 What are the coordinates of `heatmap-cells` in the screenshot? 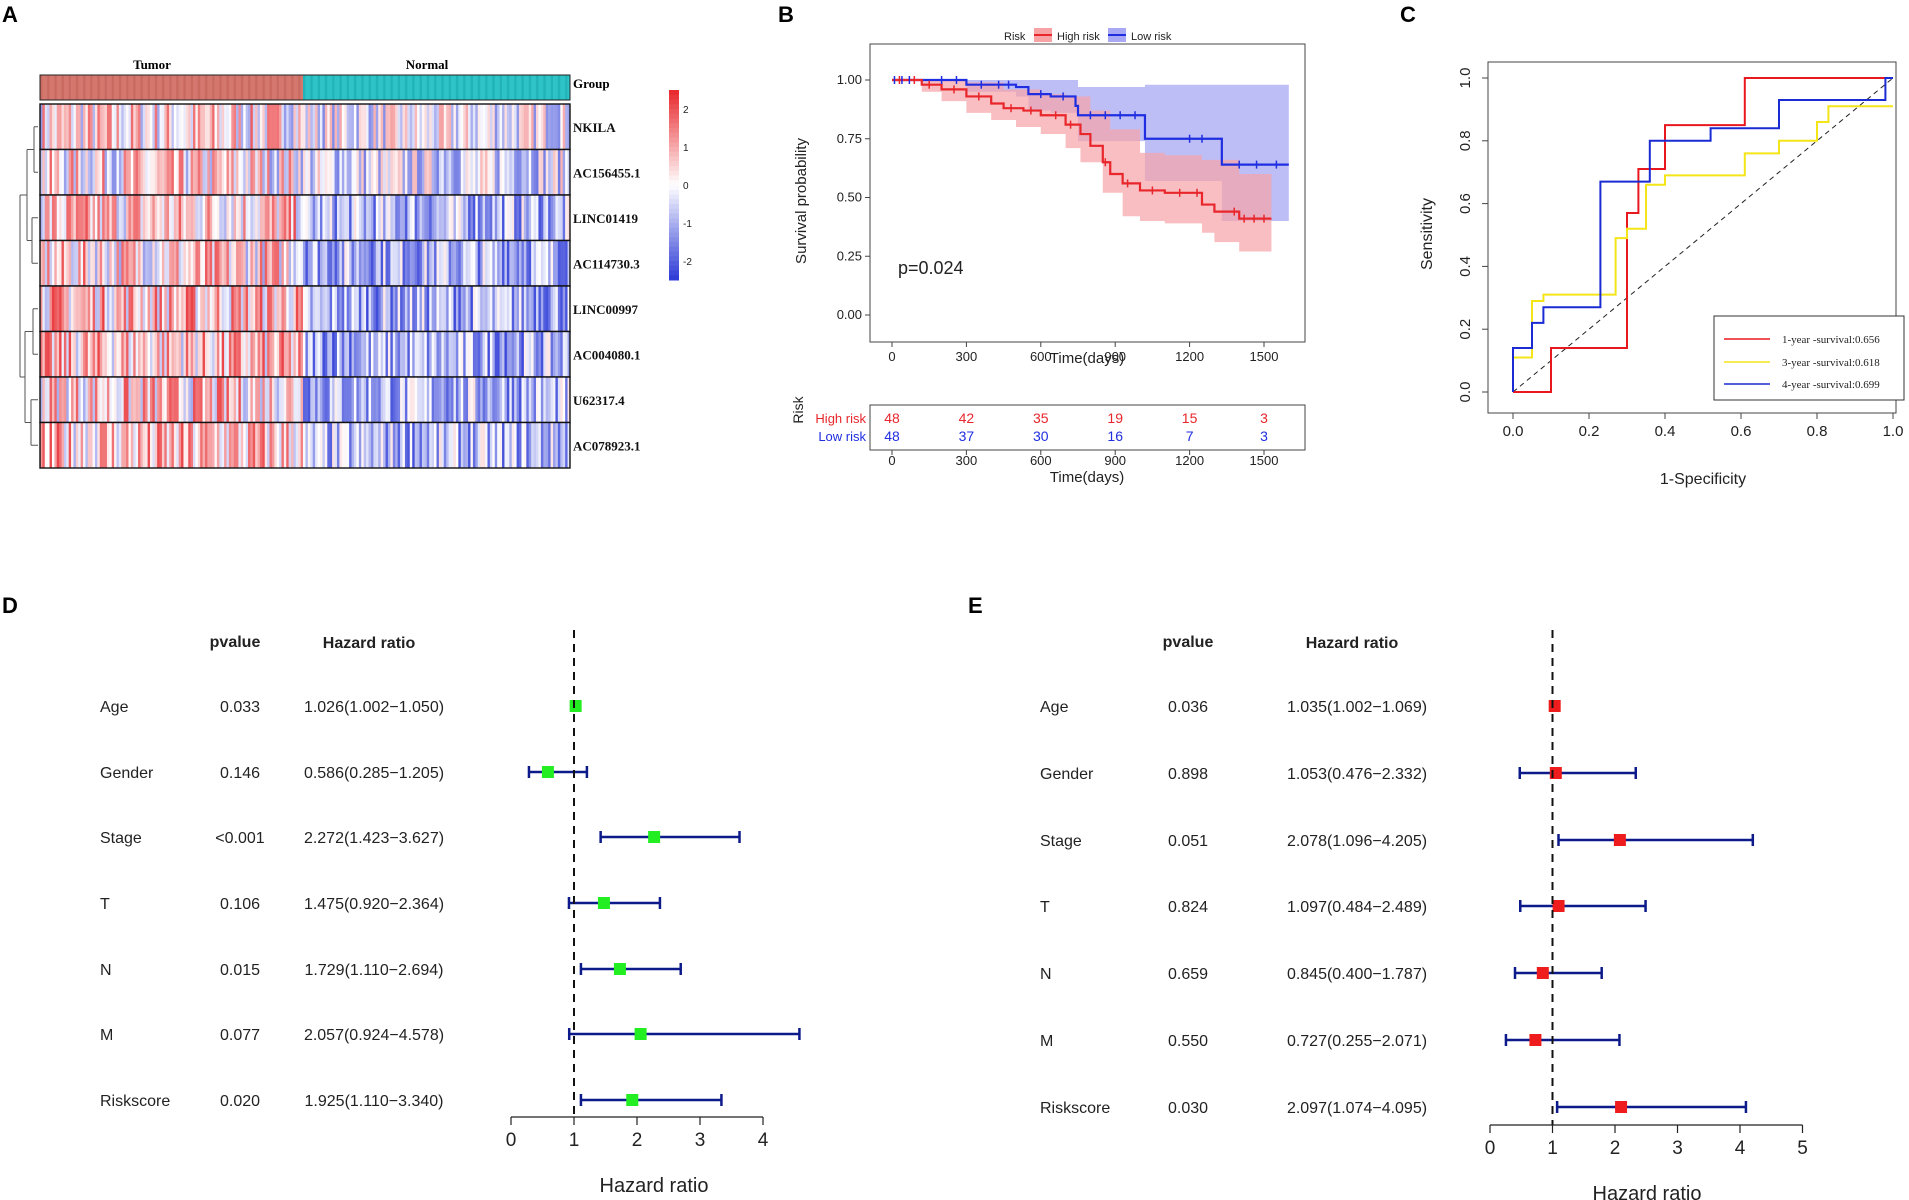 It's located at (305, 286).